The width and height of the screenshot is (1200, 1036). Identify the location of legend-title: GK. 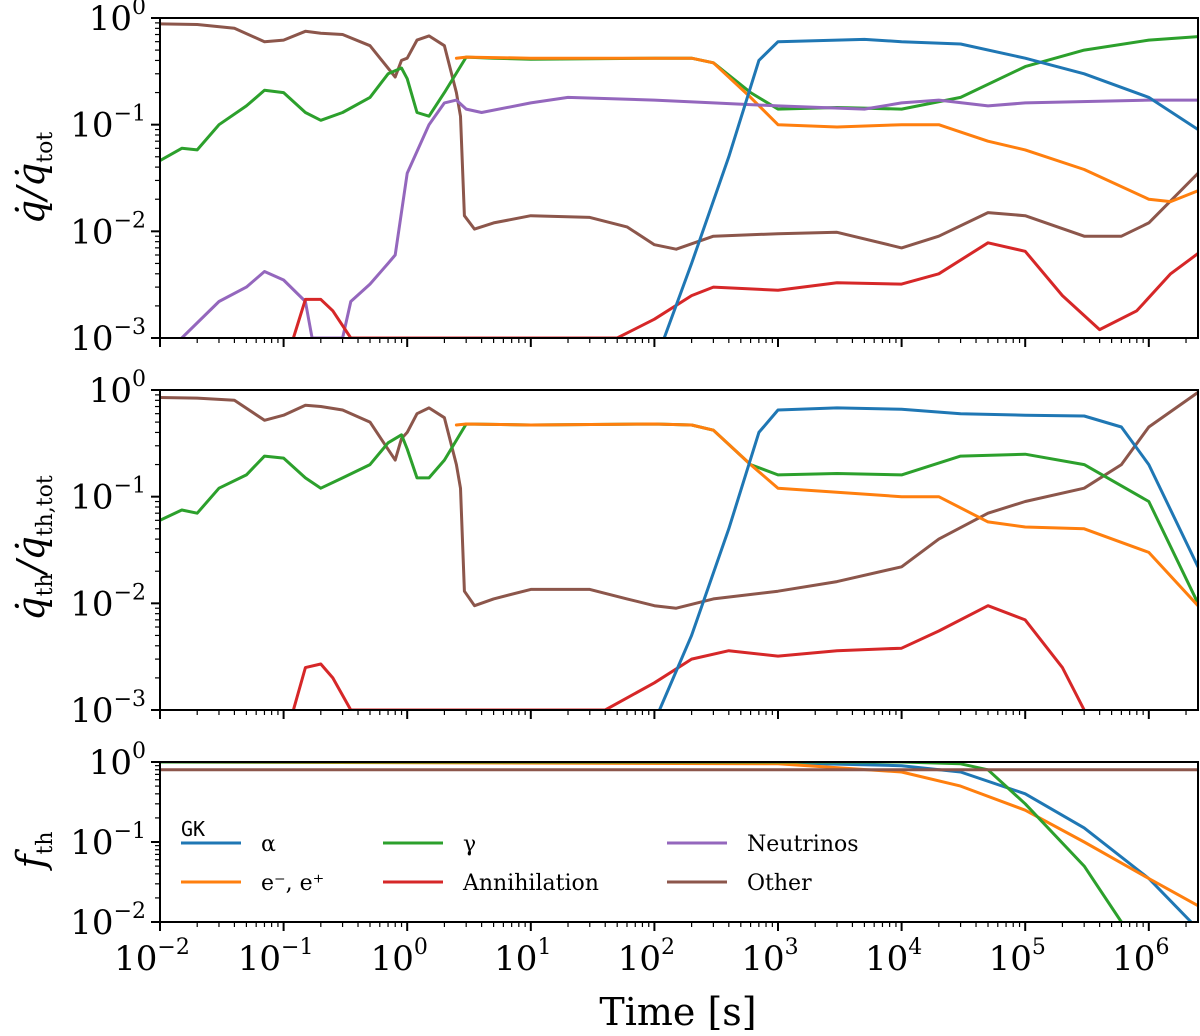
(193, 829).